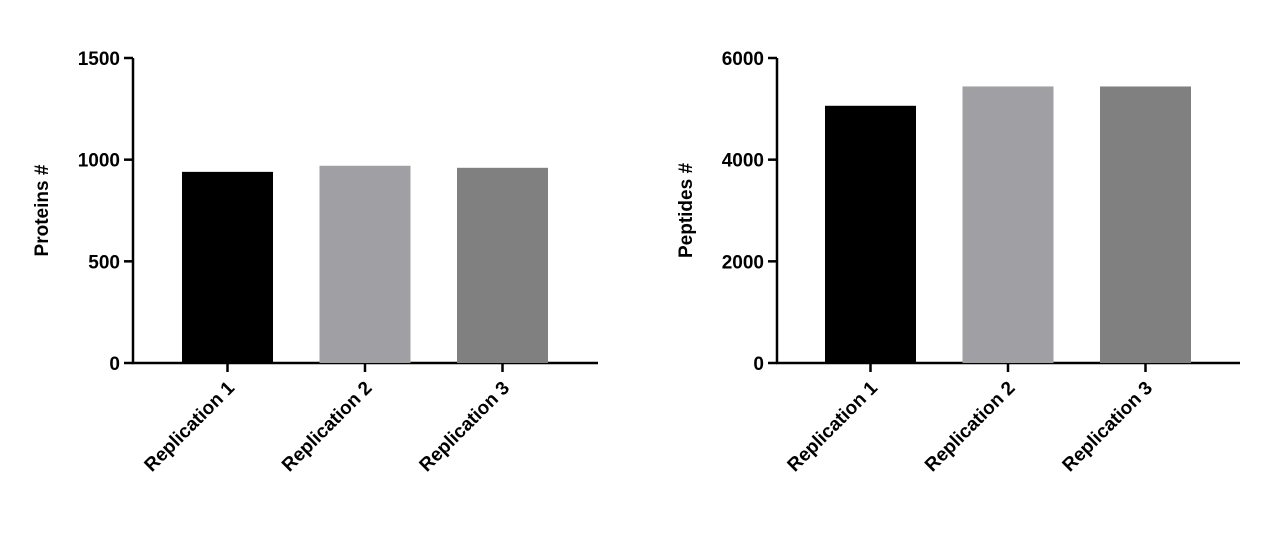  I want to click on y-tick-label: 6000, so click(743, 59).